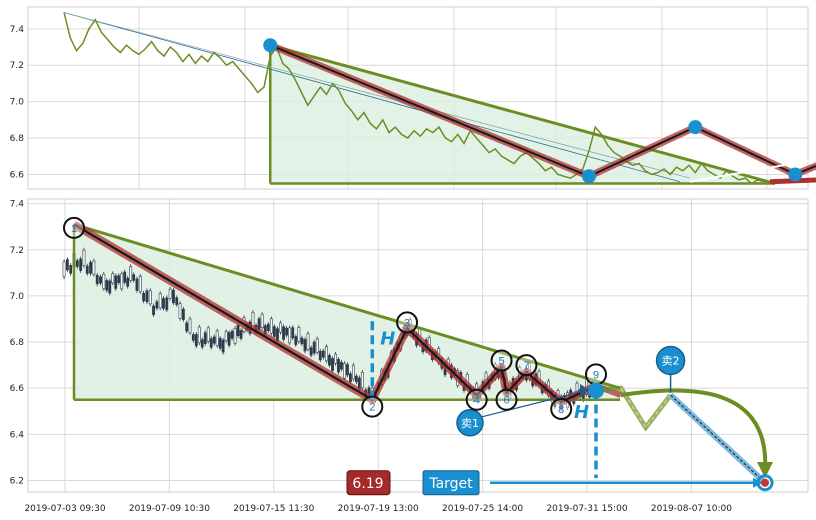 Image resolution: width=816 pixels, height=520 pixels. What do you see at coordinates (694, 430) in the screenshot?
I see `projection-curve` at bounding box center [694, 430].